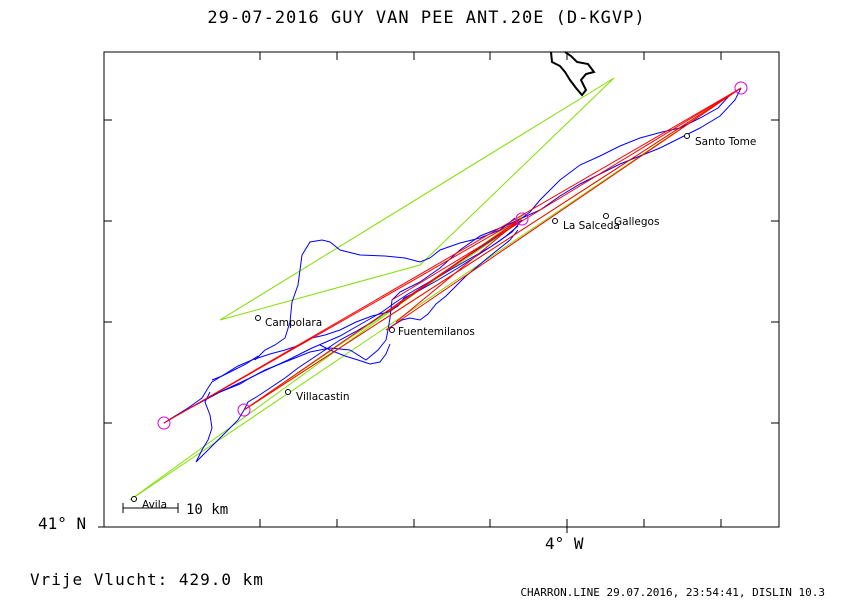 The height and width of the screenshot is (603, 853). What do you see at coordinates (288, 392) in the screenshot?
I see `marker-villacastin` at bounding box center [288, 392].